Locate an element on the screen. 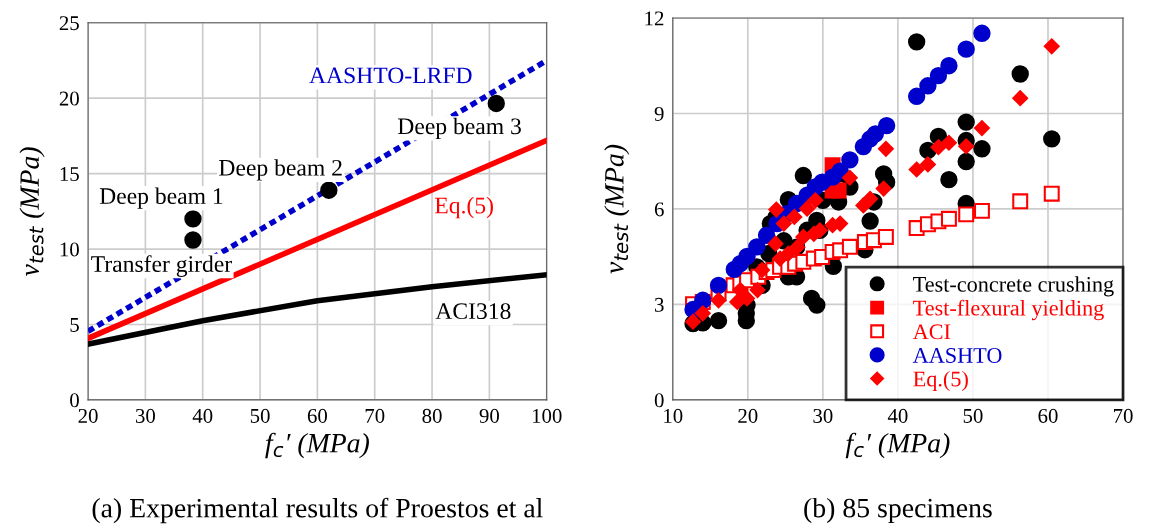 The height and width of the screenshot is (529, 1151). annotation: ACI318 is located at coordinates (473, 311).